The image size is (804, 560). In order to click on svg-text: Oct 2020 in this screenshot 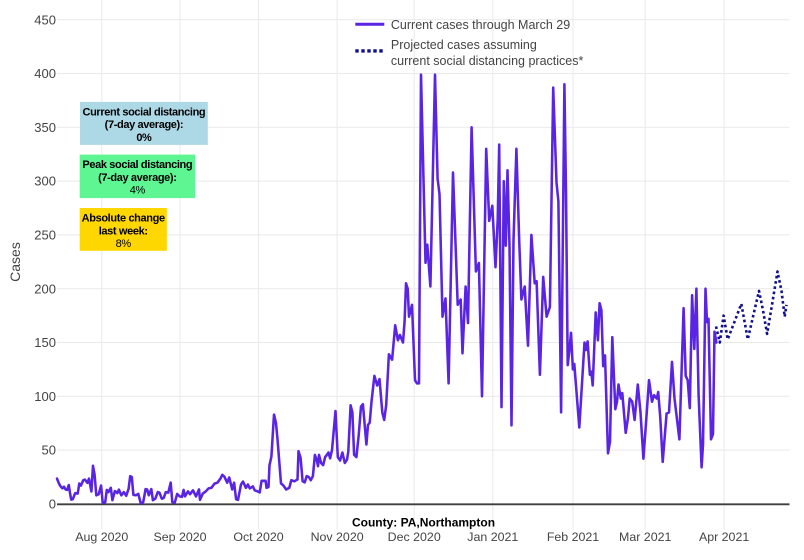, I will do `click(258, 537)`.